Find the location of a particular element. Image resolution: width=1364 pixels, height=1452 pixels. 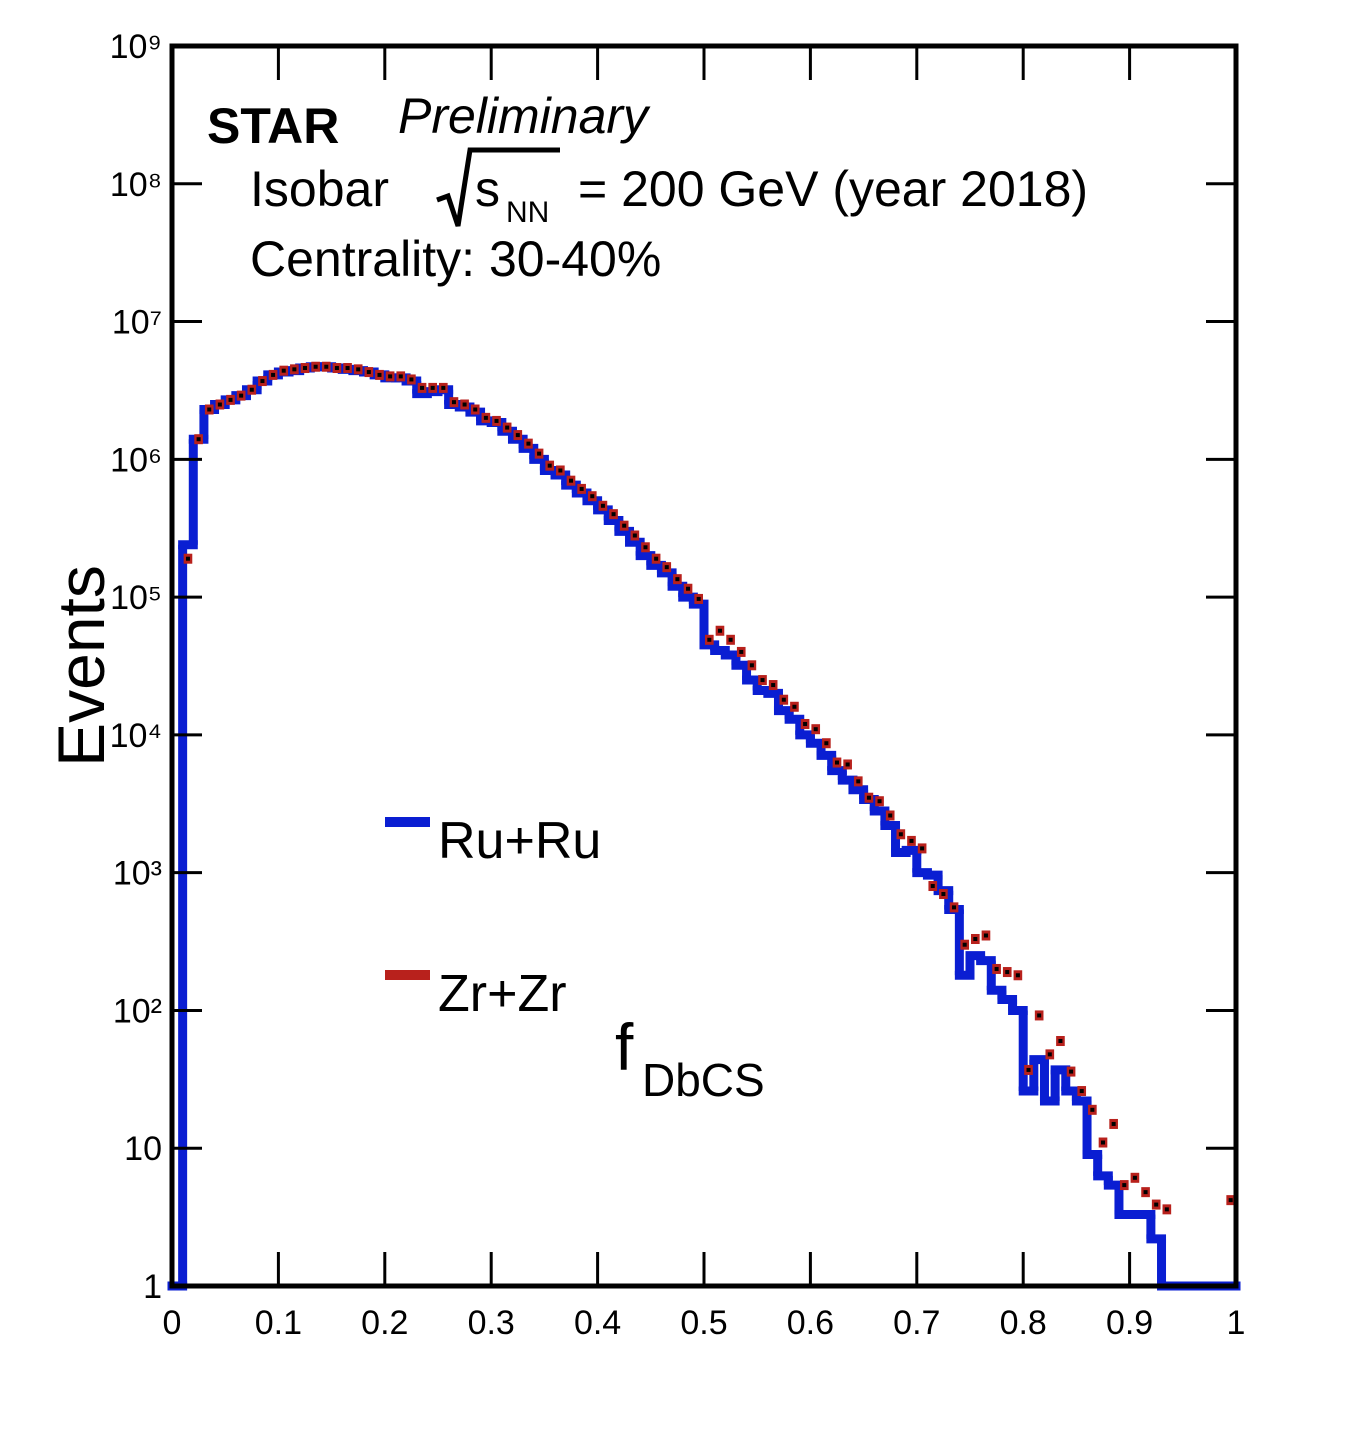

x-tick-label: 0.6 is located at coordinates (810, 1323).